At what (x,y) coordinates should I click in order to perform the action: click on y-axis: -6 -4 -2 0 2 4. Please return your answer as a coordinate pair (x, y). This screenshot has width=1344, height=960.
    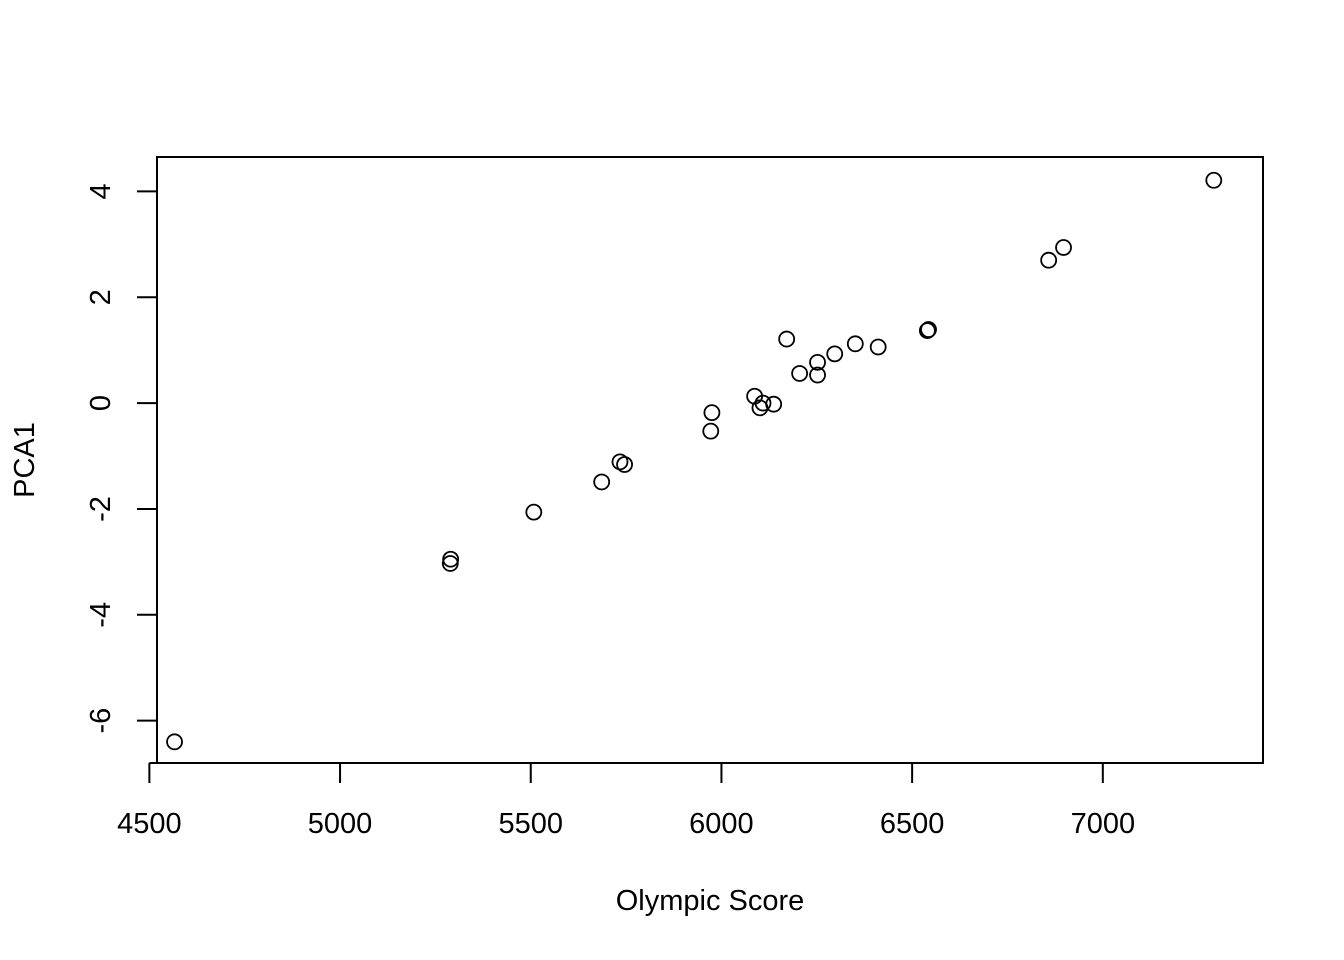
    Looking at the image, I should click on (121, 458).